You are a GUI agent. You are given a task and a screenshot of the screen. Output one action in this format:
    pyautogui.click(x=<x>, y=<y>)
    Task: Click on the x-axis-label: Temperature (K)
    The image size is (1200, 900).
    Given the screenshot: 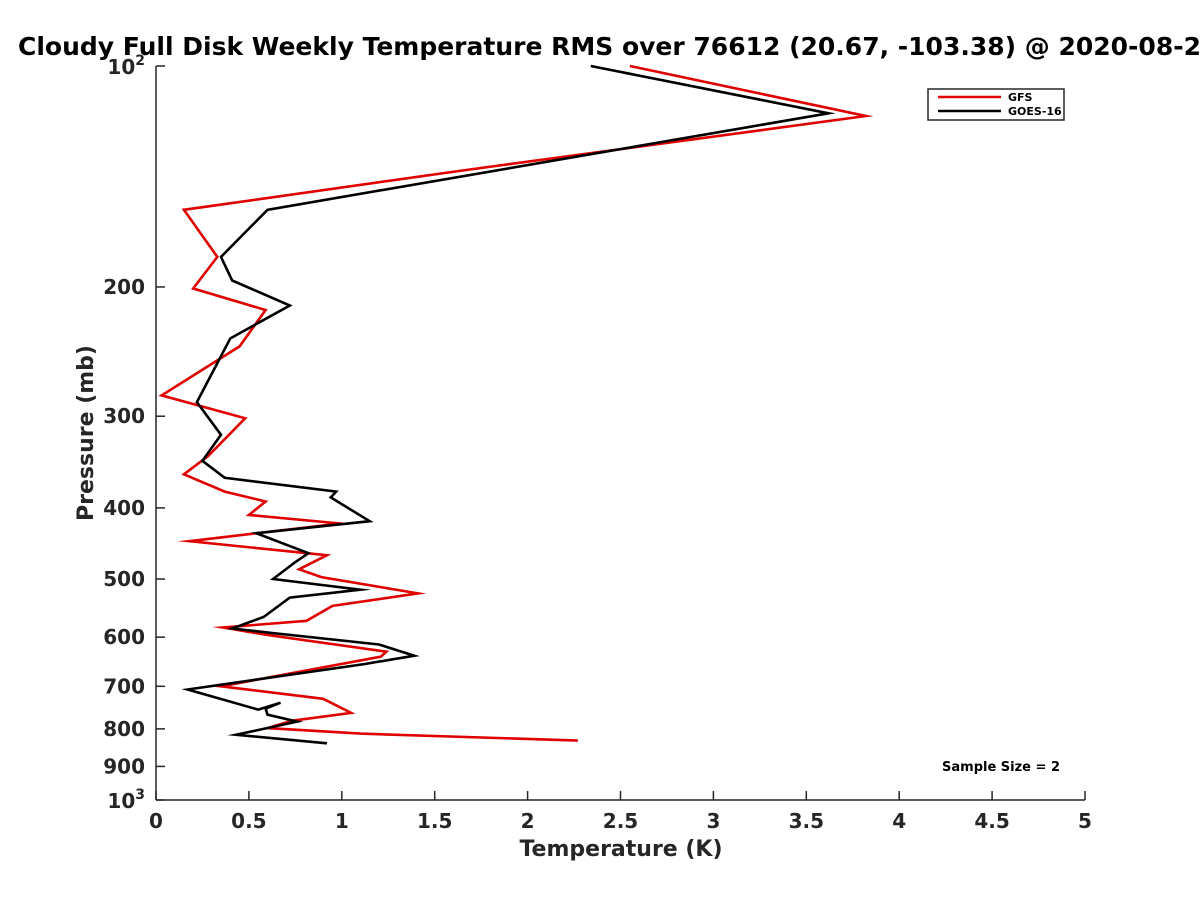 What is the action you would take?
    pyautogui.click(x=620, y=849)
    